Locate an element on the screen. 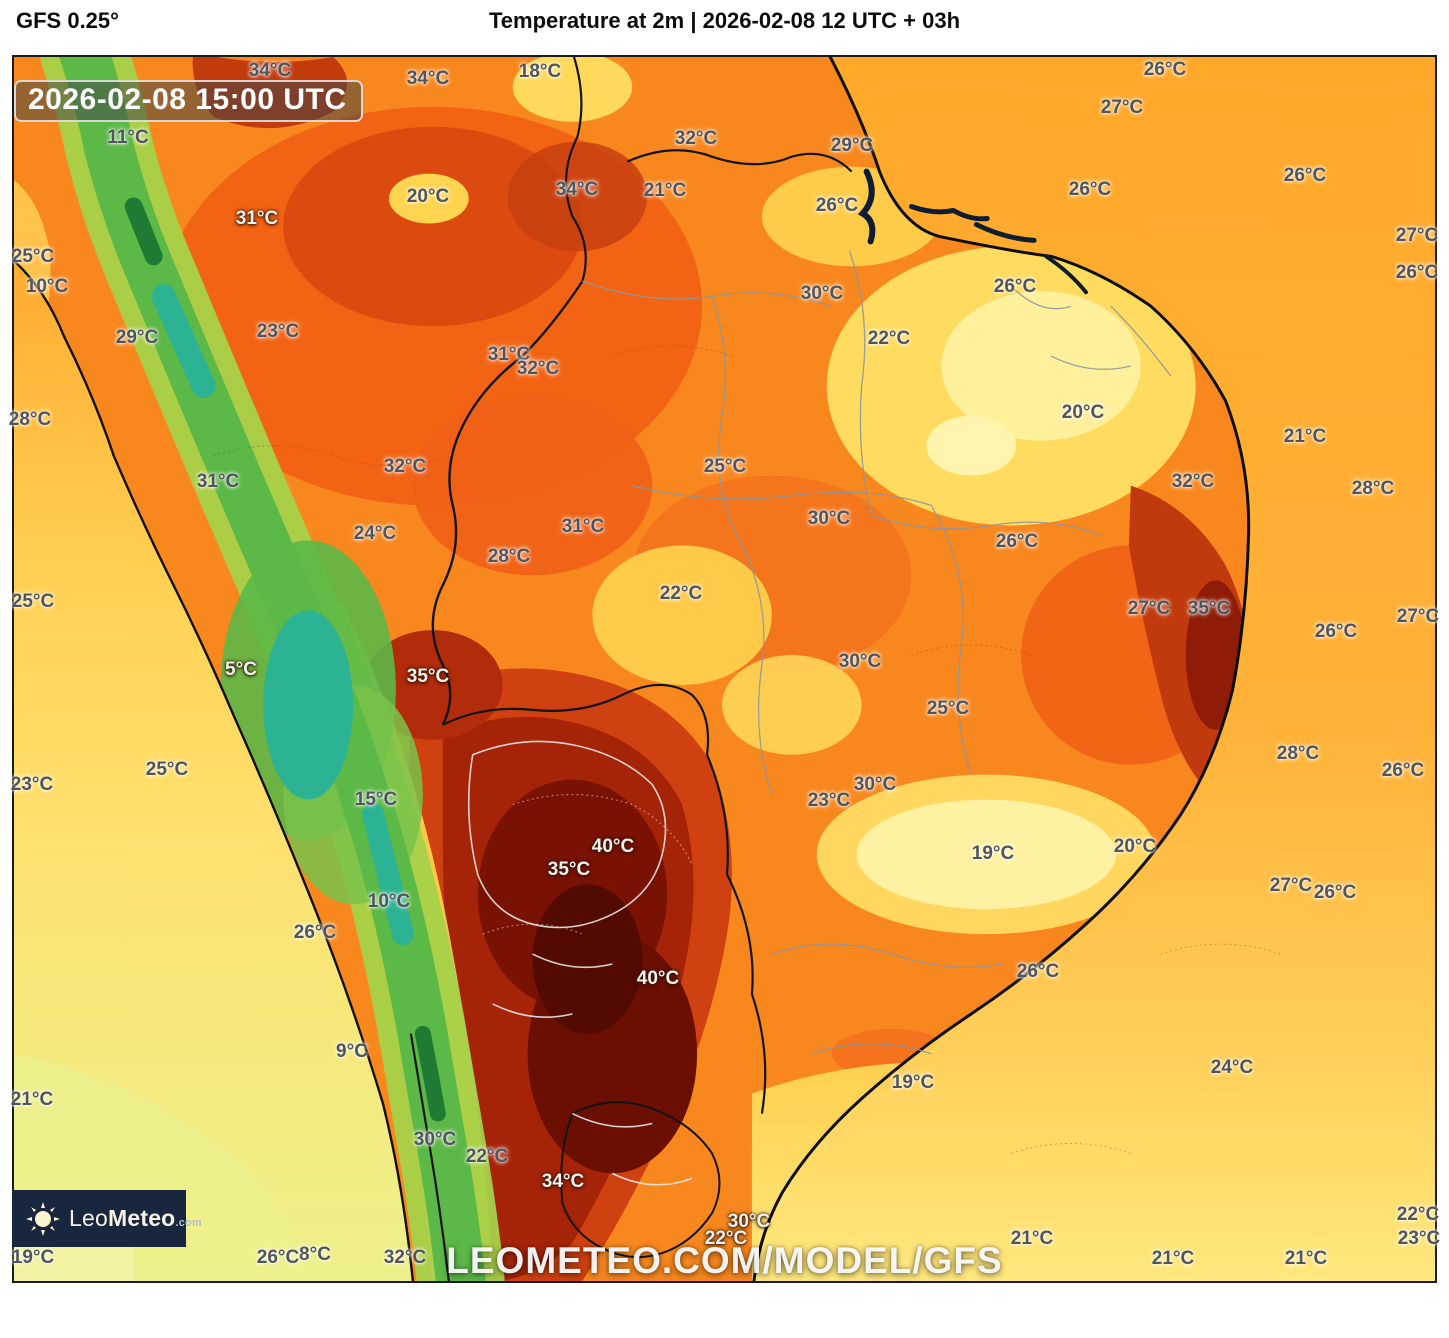  timestamp-overlay: 2026-02-08 15:00 UTC is located at coordinates (188, 101).